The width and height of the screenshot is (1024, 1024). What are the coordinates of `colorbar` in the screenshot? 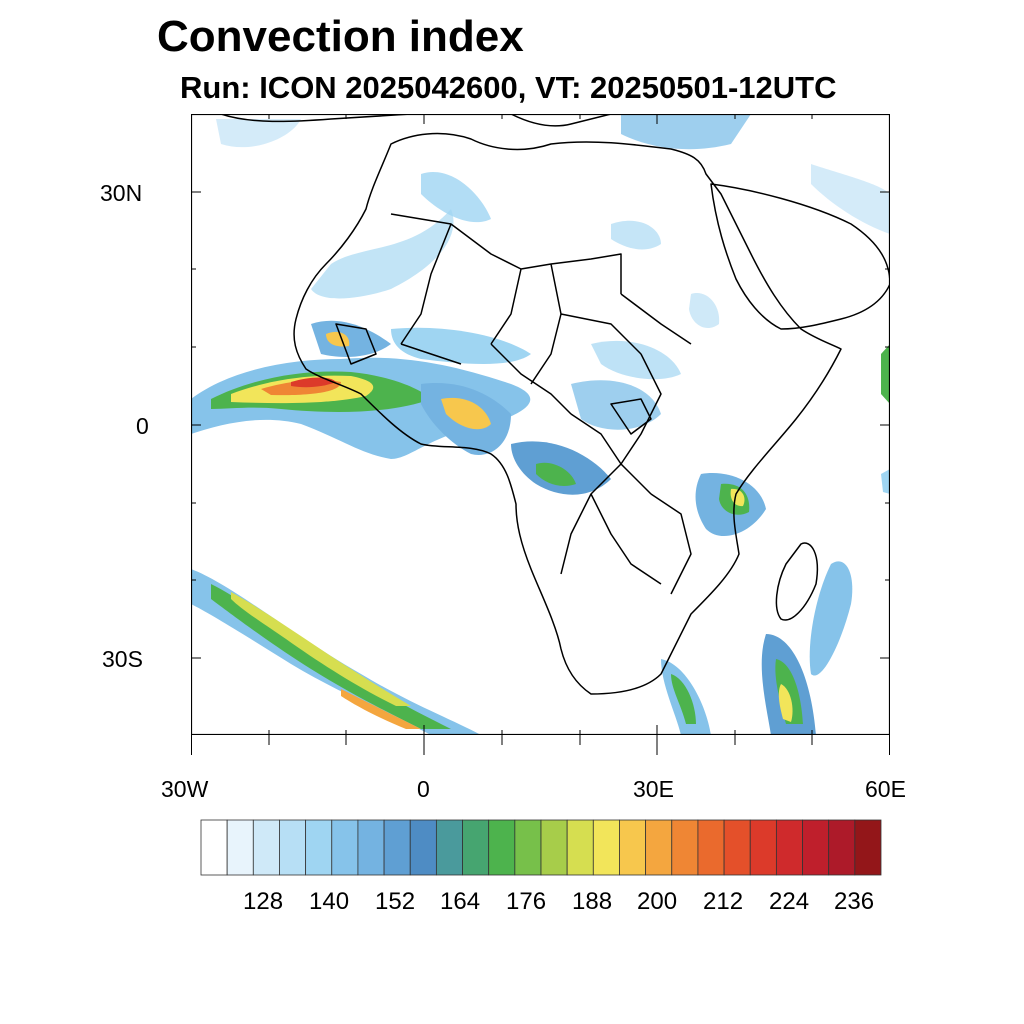 It's located at (541, 847).